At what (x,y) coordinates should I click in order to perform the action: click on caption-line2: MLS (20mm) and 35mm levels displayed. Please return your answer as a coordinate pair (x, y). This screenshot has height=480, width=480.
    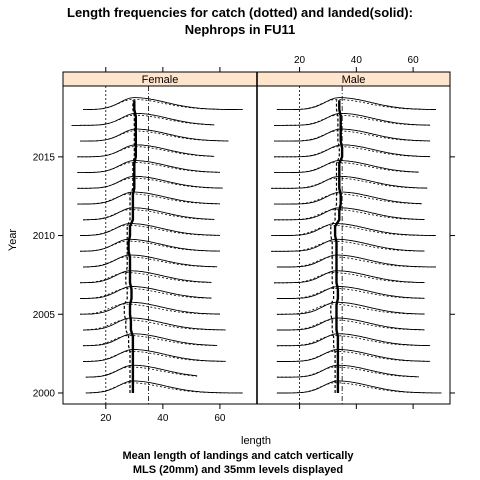
    Looking at the image, I should click on (238, 470).